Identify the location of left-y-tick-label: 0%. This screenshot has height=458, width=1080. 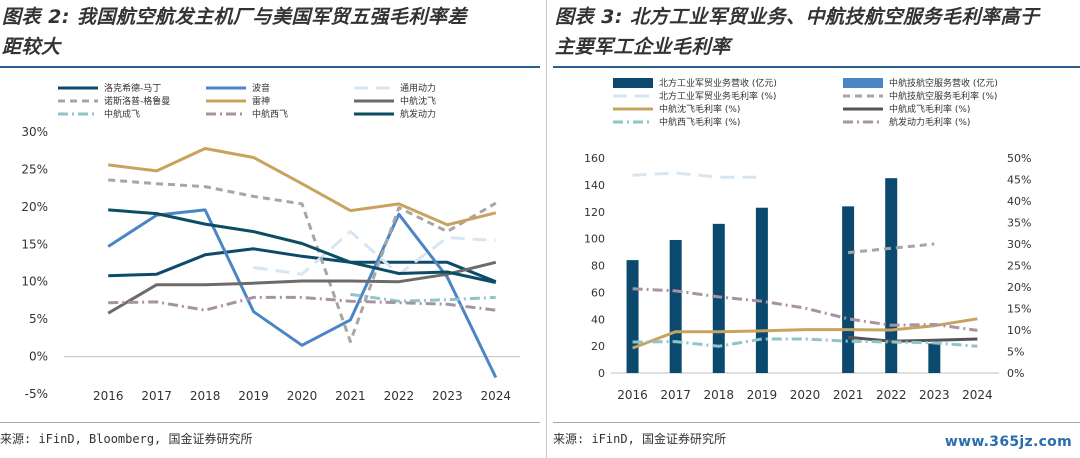
(38, 357).